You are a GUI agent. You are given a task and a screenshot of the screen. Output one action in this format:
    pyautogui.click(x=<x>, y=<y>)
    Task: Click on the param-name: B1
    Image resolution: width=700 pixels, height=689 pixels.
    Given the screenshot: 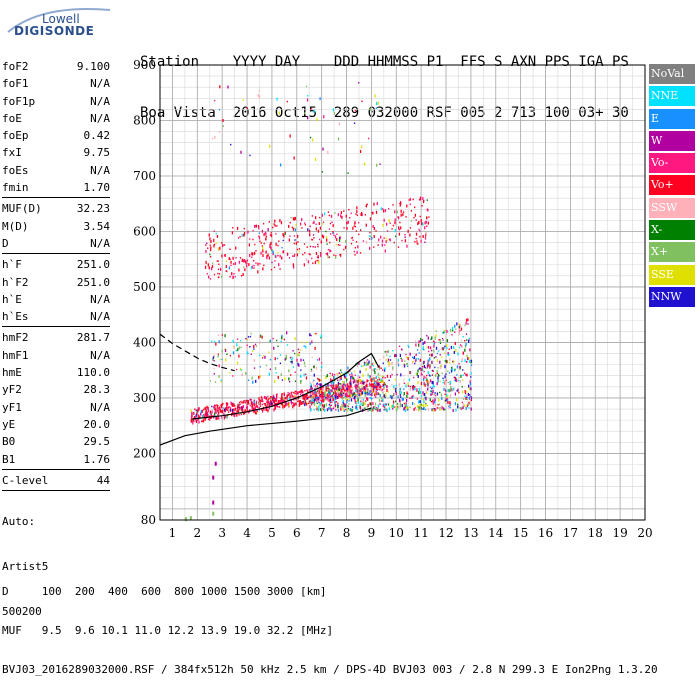 What is the action you would take?
    pyautogui.click(x=9, y=459)
    